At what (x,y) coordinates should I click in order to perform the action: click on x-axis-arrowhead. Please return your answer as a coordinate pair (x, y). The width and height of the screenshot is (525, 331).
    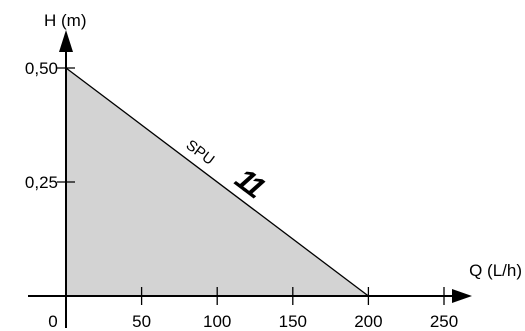
    Looking at the image, I should click on (462, 296).